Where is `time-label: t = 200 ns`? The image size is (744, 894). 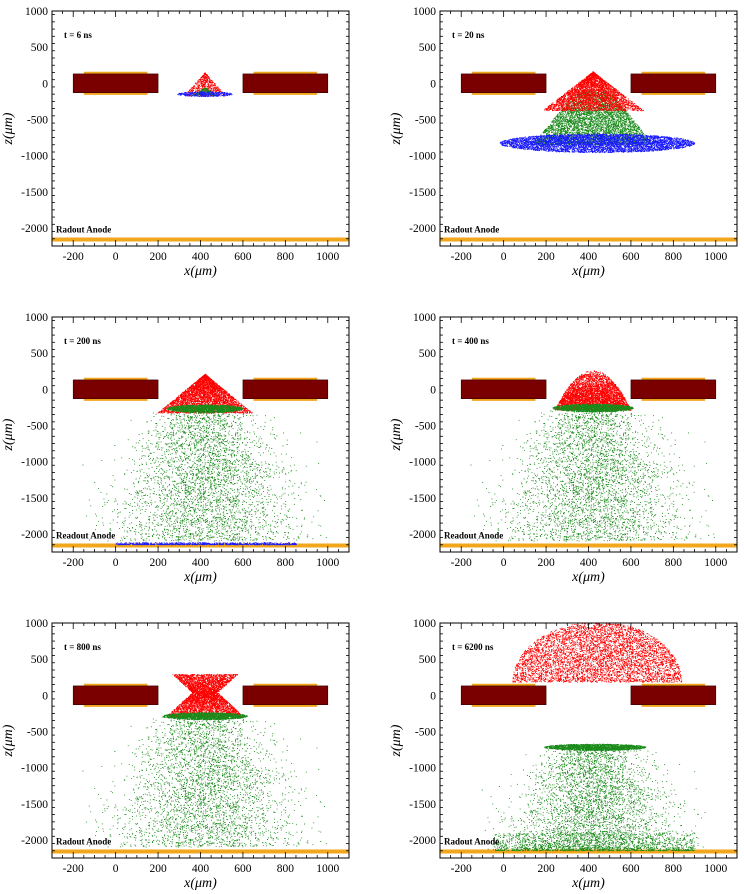
time-label: t = 200 ns is located at coordinates (82, 341).